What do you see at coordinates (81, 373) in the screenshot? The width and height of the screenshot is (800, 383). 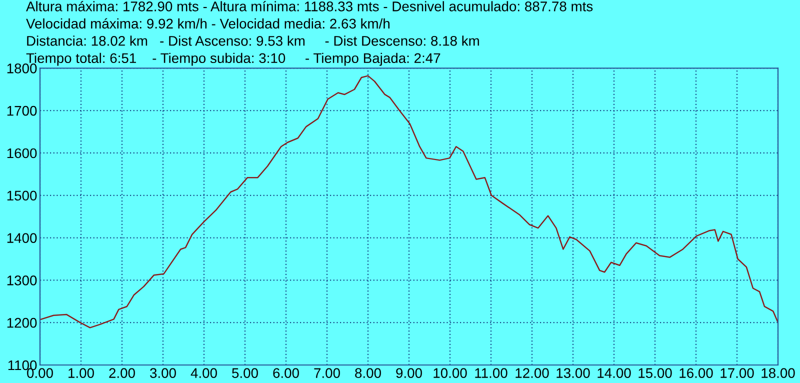 I see `x-tick-label: 1.00` at bounding box center [81, 373].